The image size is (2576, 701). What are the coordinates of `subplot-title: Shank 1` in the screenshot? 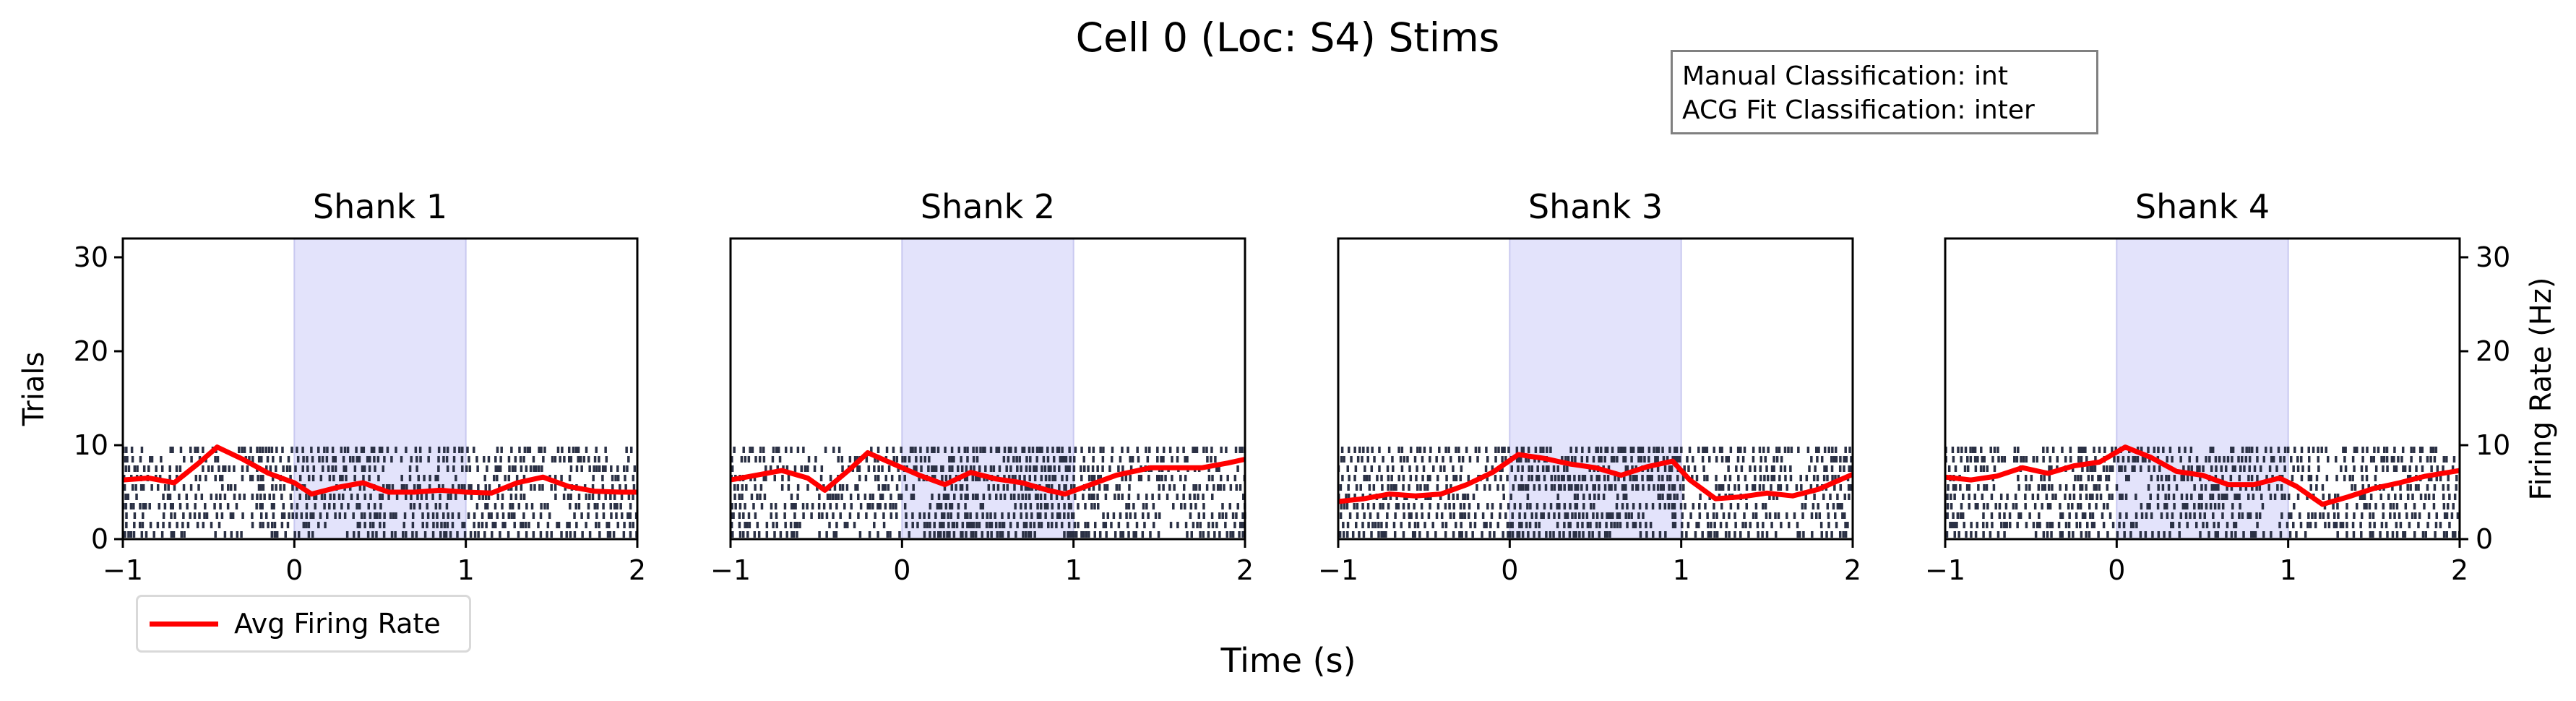 It's located at (380, 206).